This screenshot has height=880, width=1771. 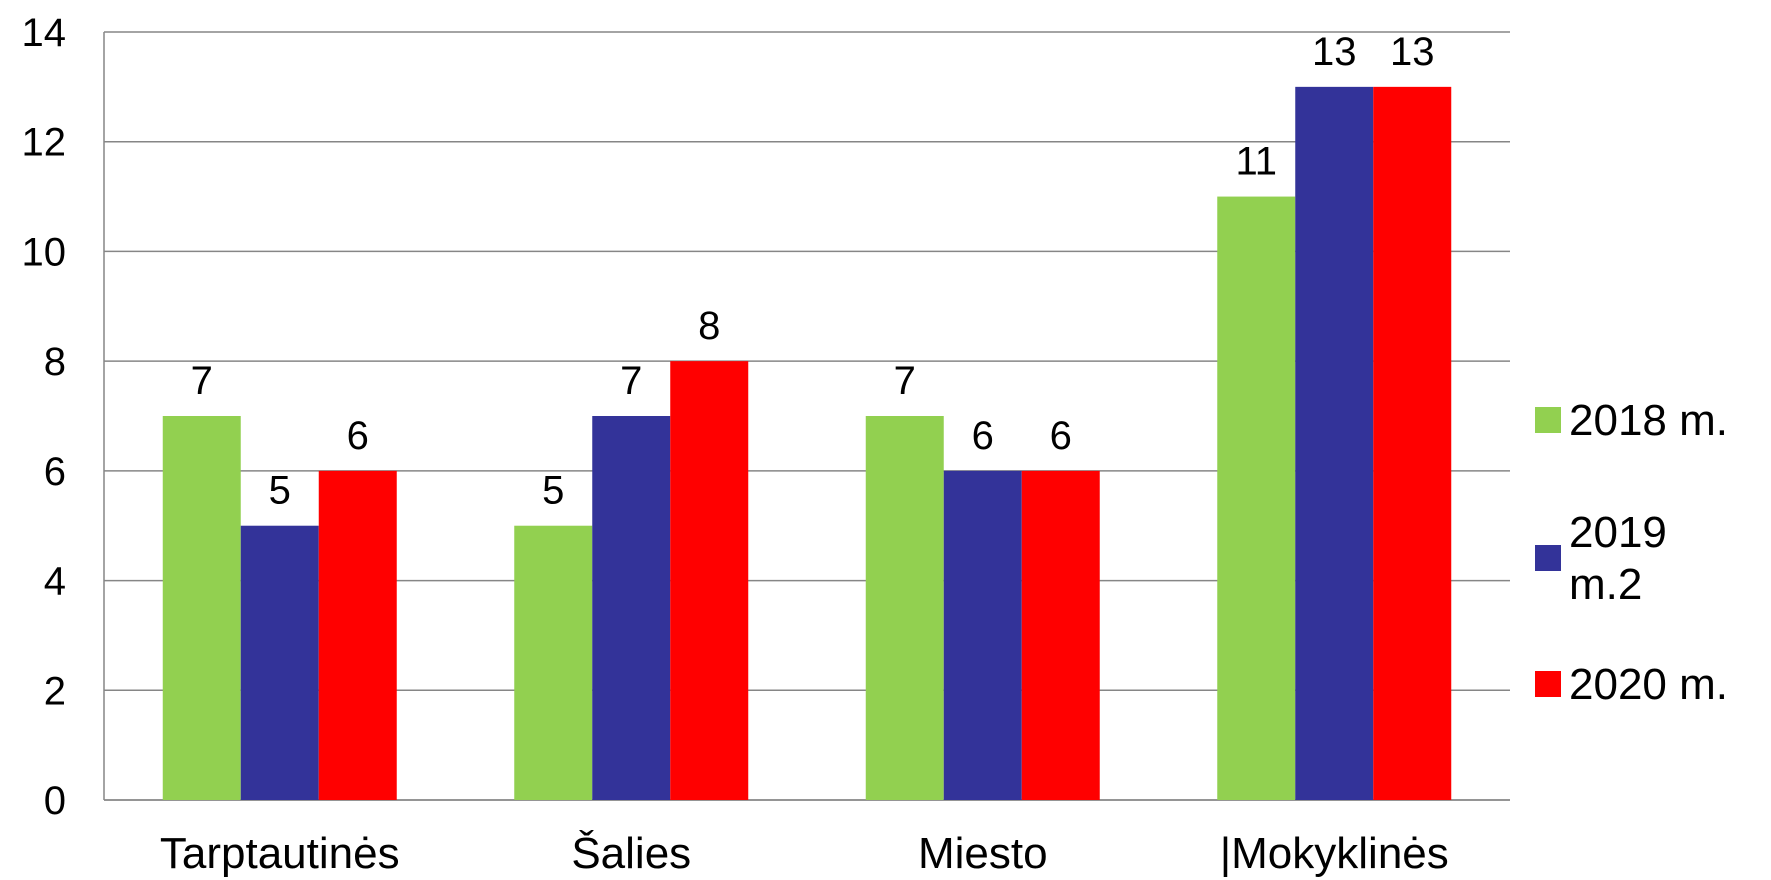 I want to click on legend-label: 2020 m., so click(x=1648, y=684).